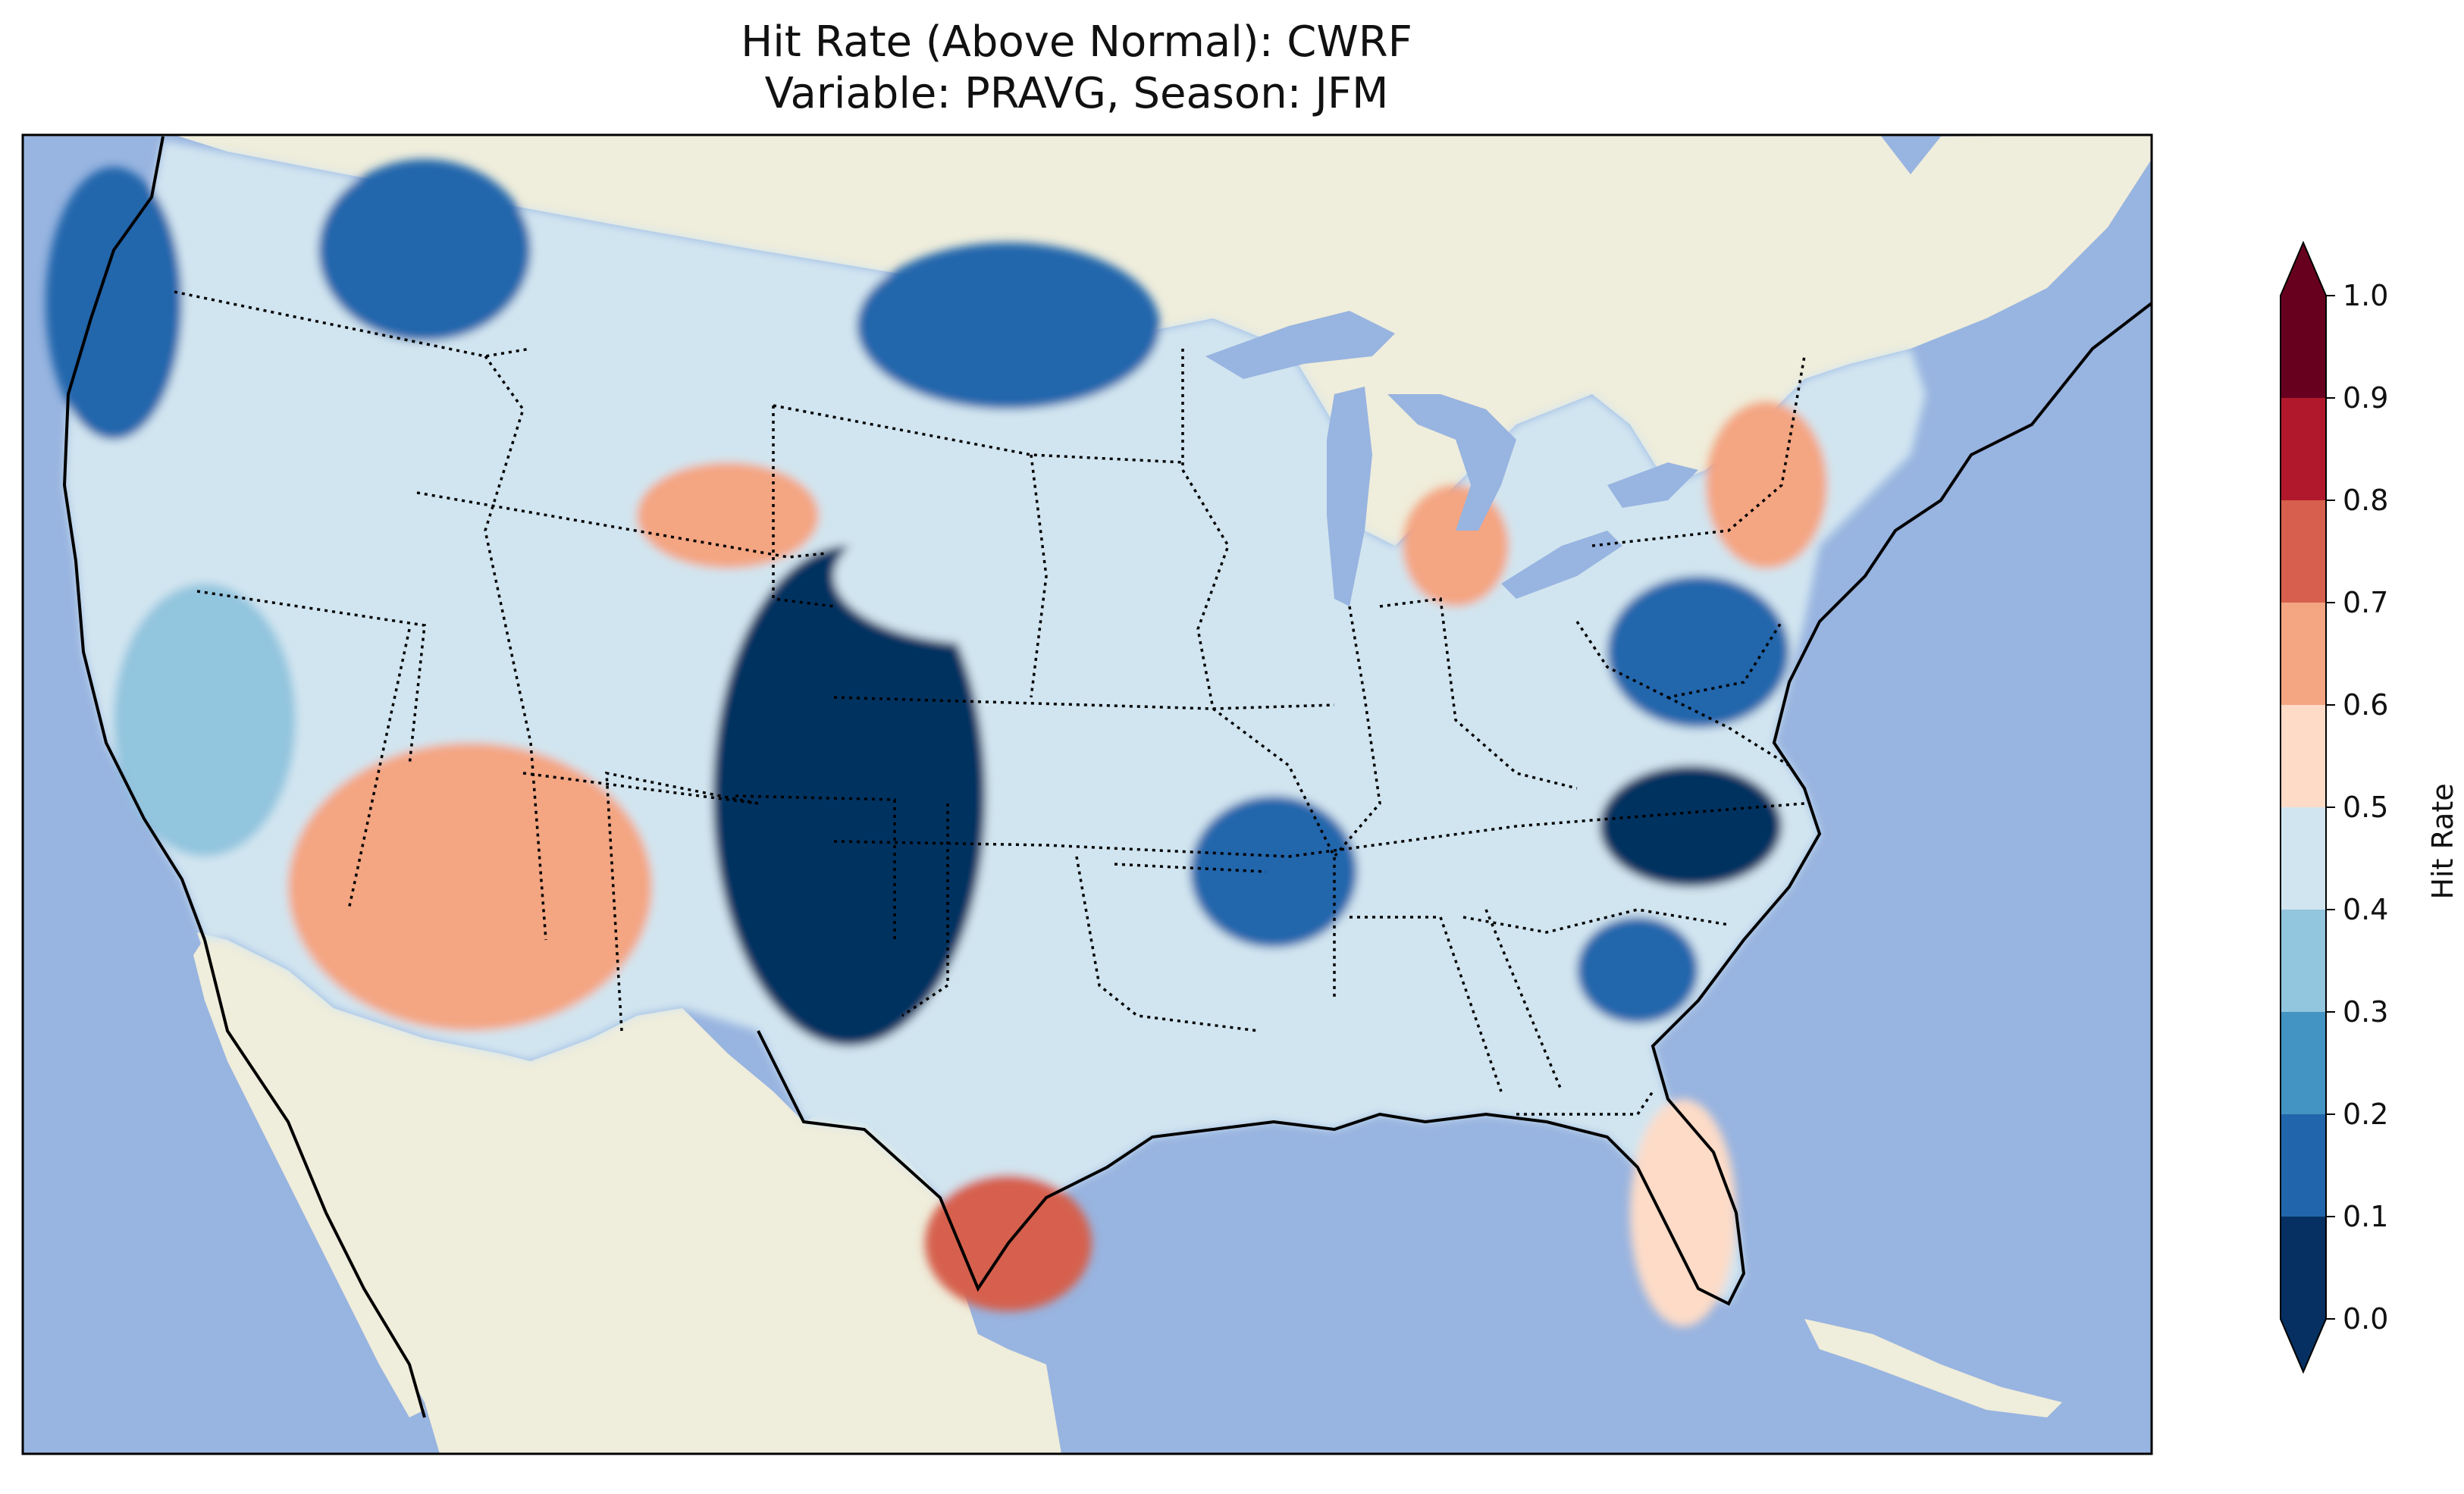 Image resolution: width=2464 pixels, height=1494 pixels. Describe the element at coordinates (2365, 500) in the screenshot. I see `colorbar-tick-label: 0.8` at that location.